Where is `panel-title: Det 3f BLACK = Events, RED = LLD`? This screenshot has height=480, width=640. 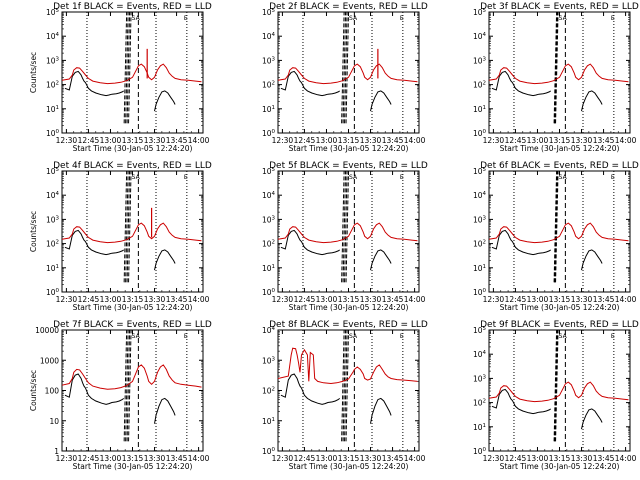 panel-title: Det 3f BLACK = Events, RED = LLD is located at coordinates (559, 7).